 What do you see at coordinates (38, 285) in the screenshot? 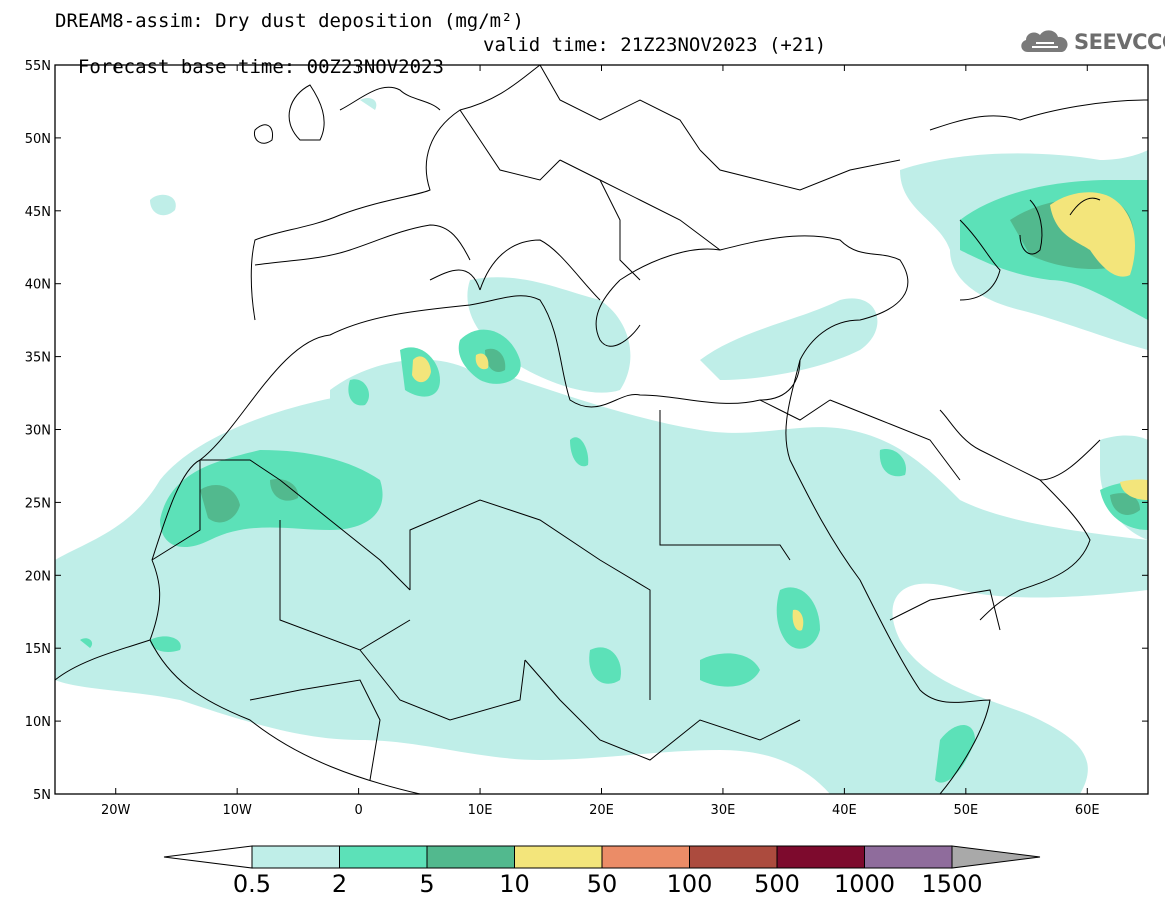
I see `lat-tick-label: 40N` at bounding box center [38, 285].